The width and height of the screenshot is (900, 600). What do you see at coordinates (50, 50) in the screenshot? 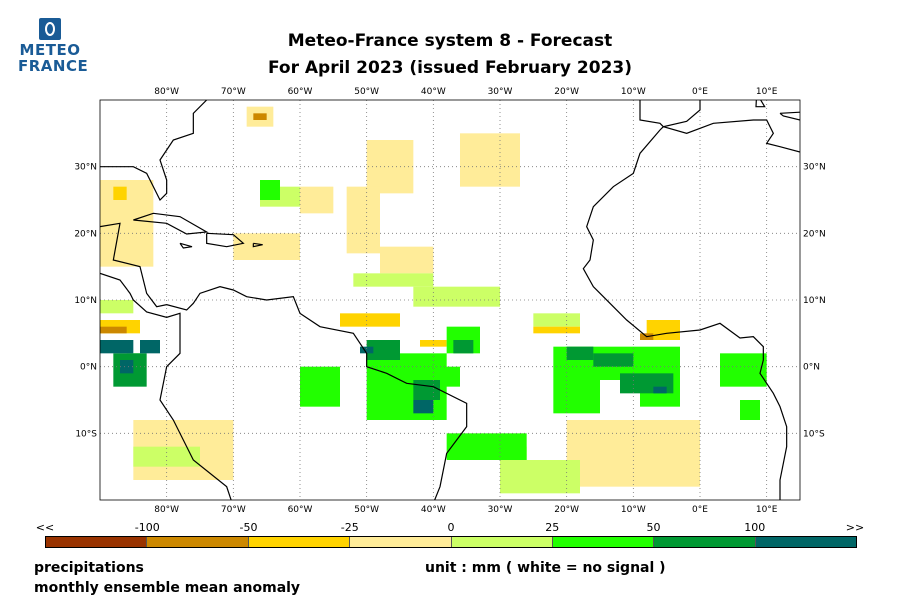
I see `logo-text-1: METEO` at bounding box center [50, 50].